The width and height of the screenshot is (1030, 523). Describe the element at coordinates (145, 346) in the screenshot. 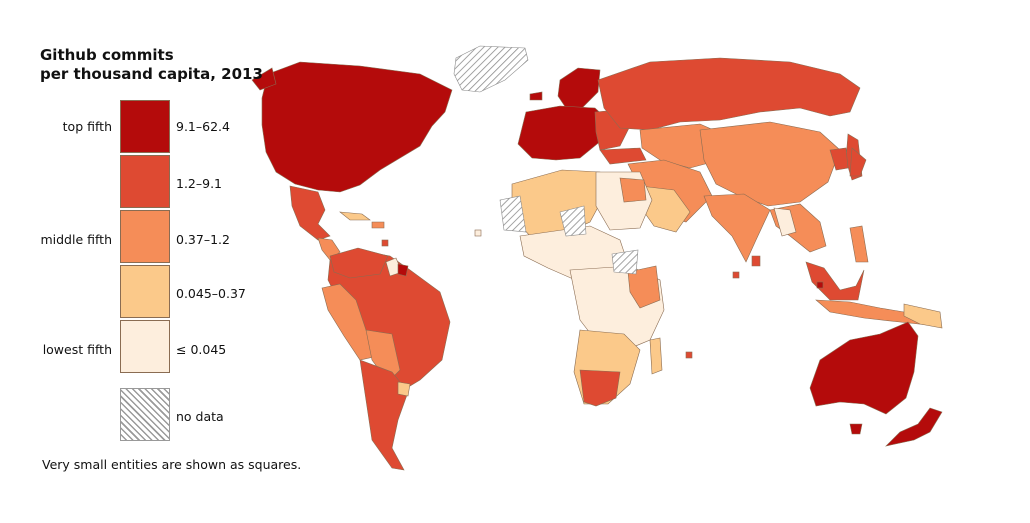

I see `legend-swatch-lowest` at that location.